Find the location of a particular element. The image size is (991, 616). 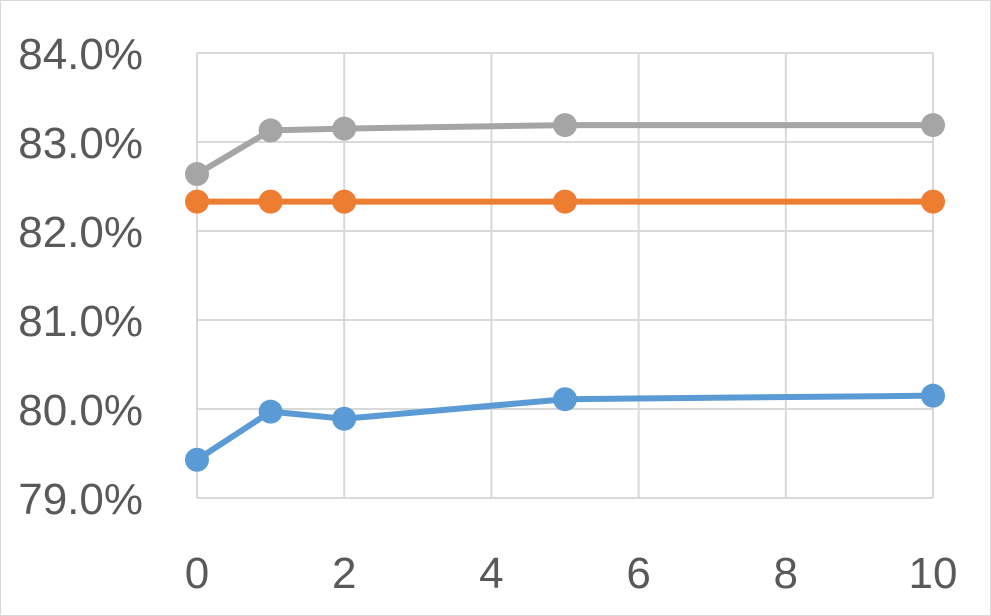

x-tick-label: 0 is located at coordinates (197, 573).